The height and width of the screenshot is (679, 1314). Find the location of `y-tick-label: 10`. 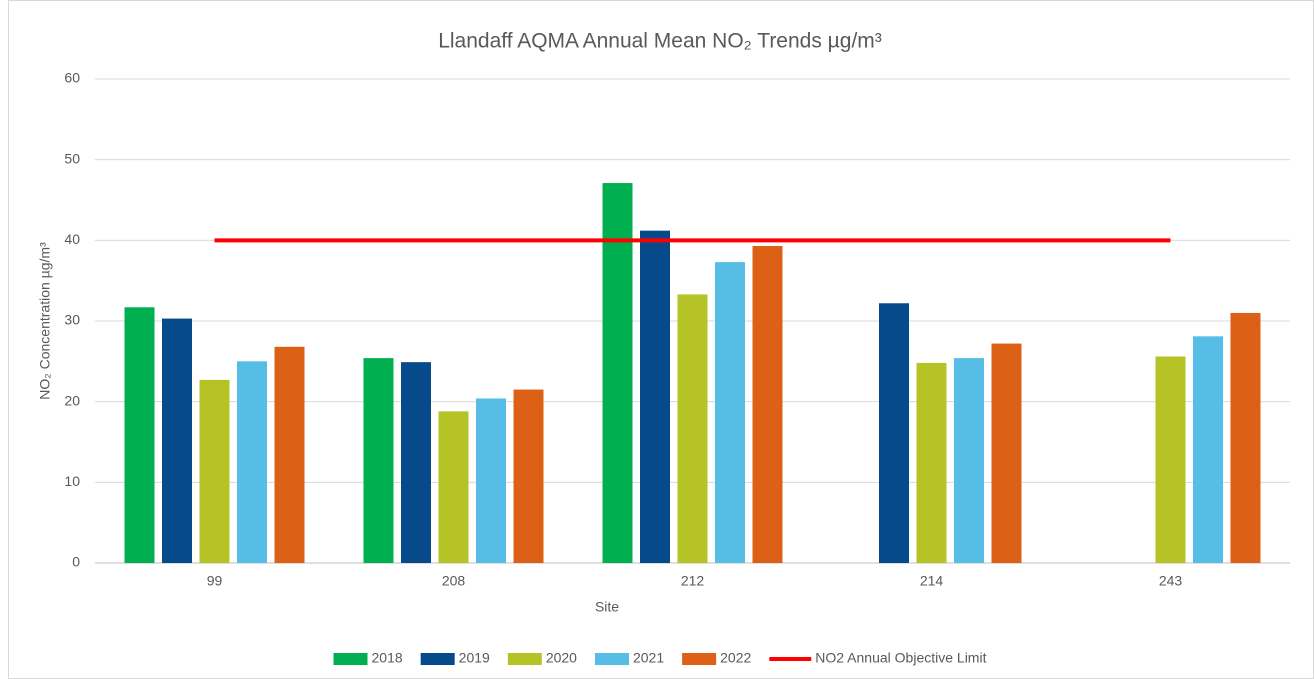

y-tick-label: 10 is located at coordinates (72, 481).